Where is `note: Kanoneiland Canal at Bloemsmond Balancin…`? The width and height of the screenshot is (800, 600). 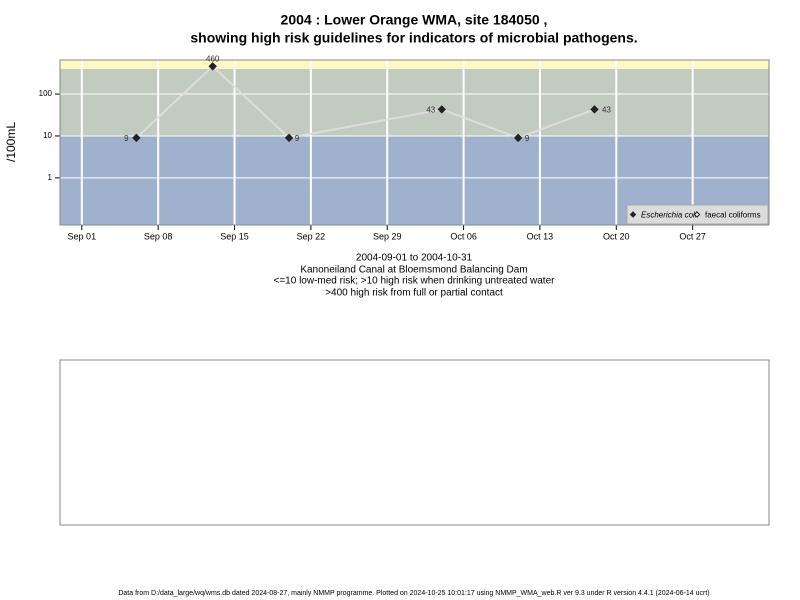 note: Kanoneiland Canal at Bloemsmond Balancin… is located at coordinates (413, 270).